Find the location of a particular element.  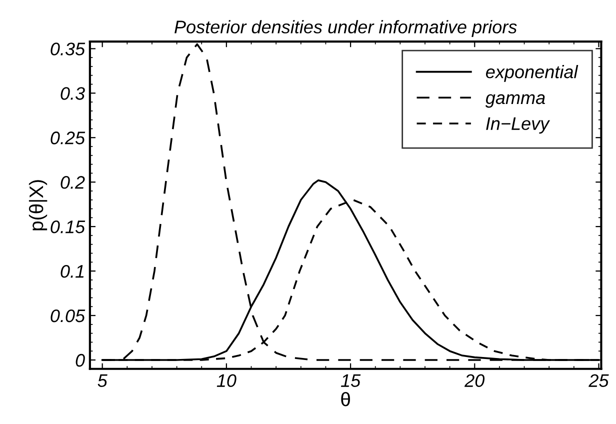

x-axis-title: θ is located at coordinates (345, 399).